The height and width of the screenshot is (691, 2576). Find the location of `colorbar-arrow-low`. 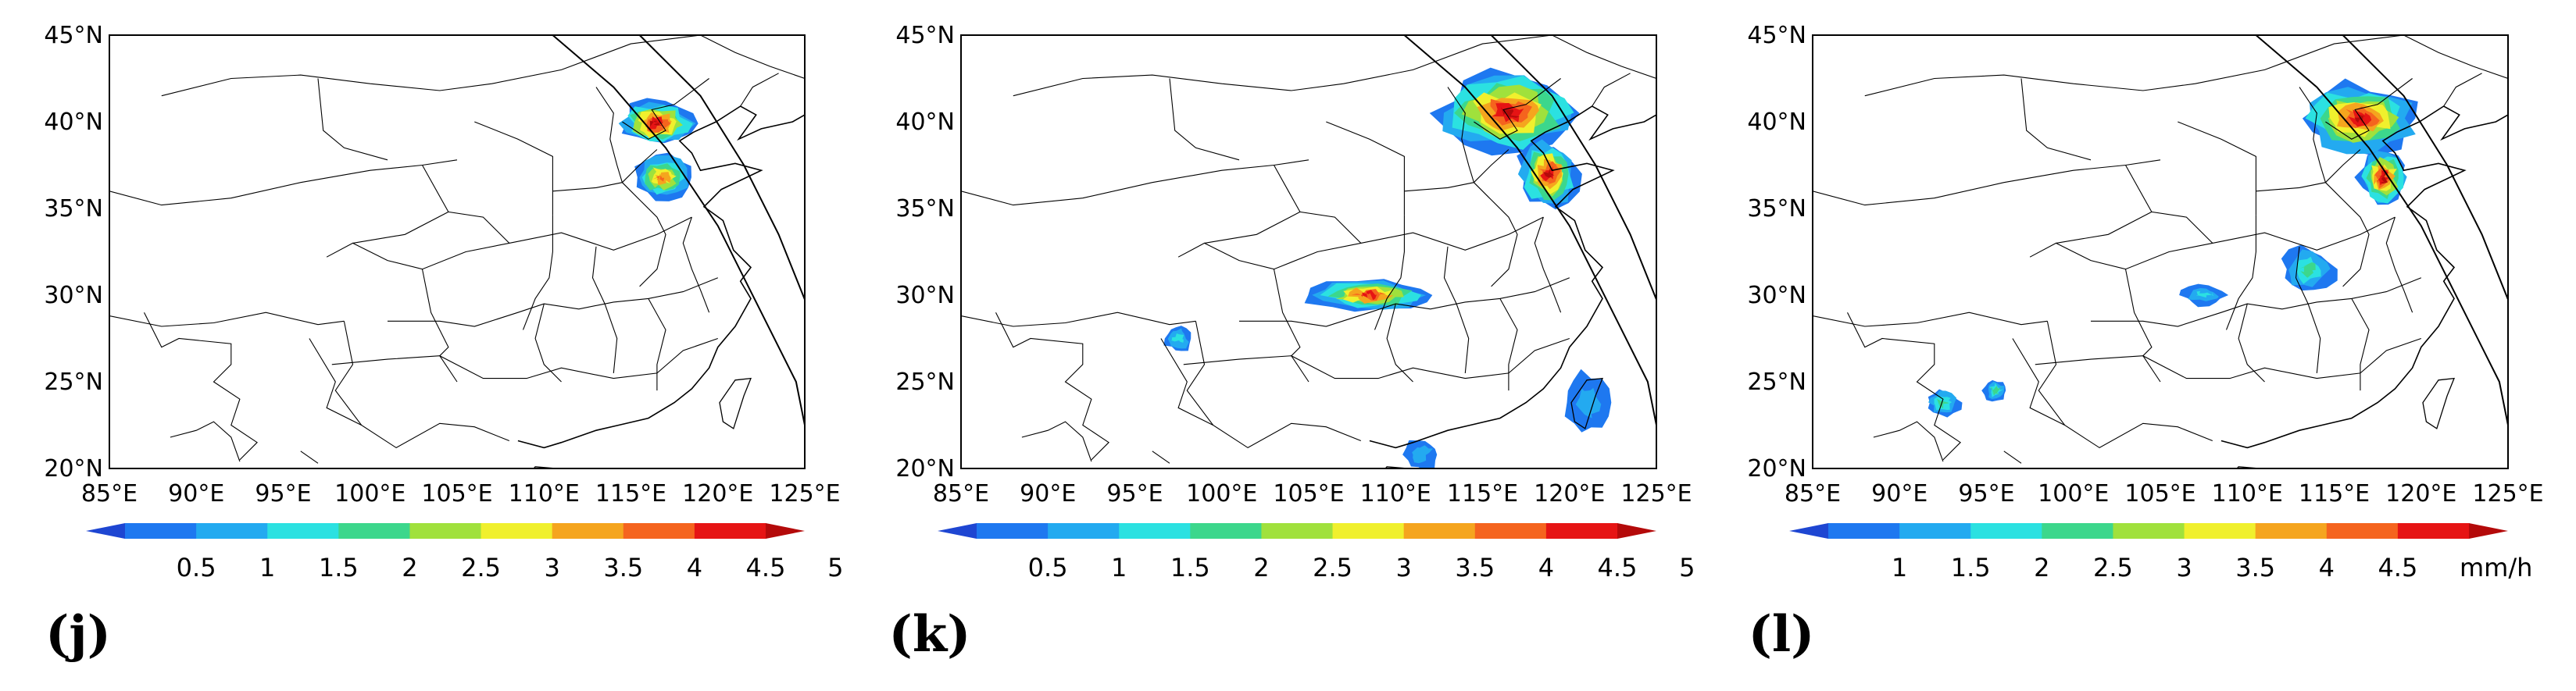

colorbar-arrow-low is located at coordinates (958, 531).